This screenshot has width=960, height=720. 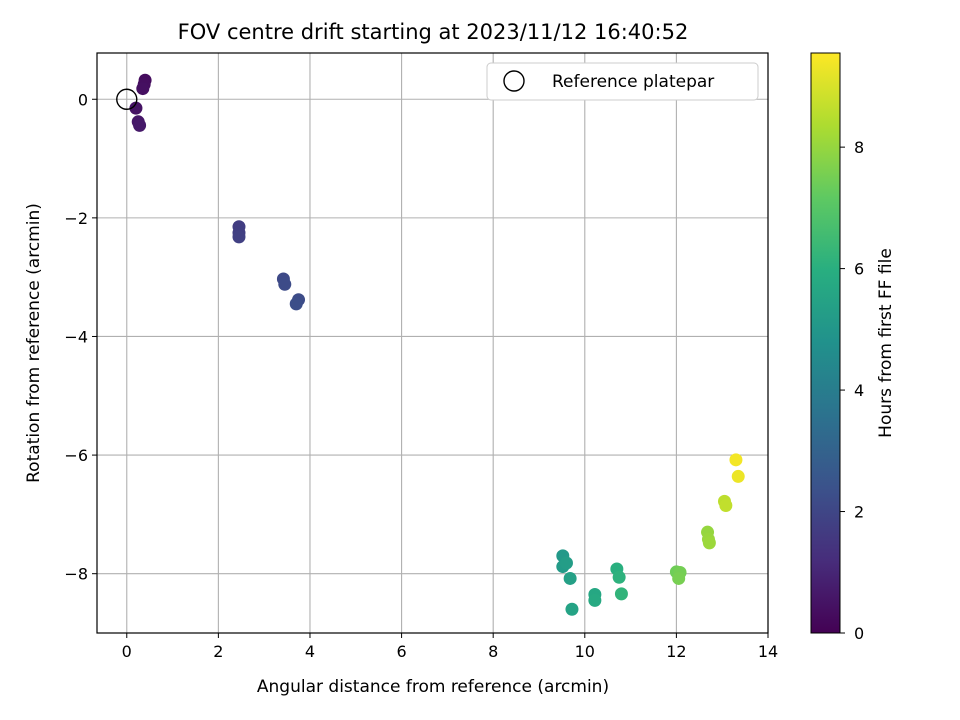 I want to click on x-tick-label: 12, so click(x=676, y=651).